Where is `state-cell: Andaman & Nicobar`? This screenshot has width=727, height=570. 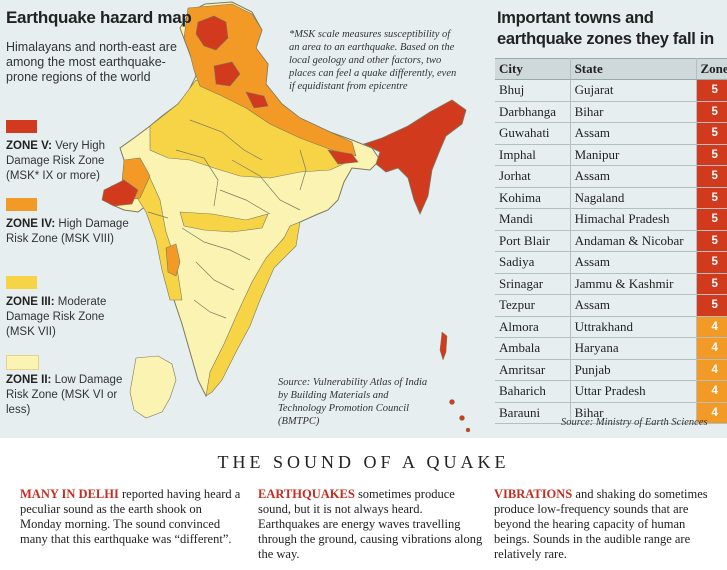 state-cell: Andaman & Nicobar is located at coordinates (633, 241).